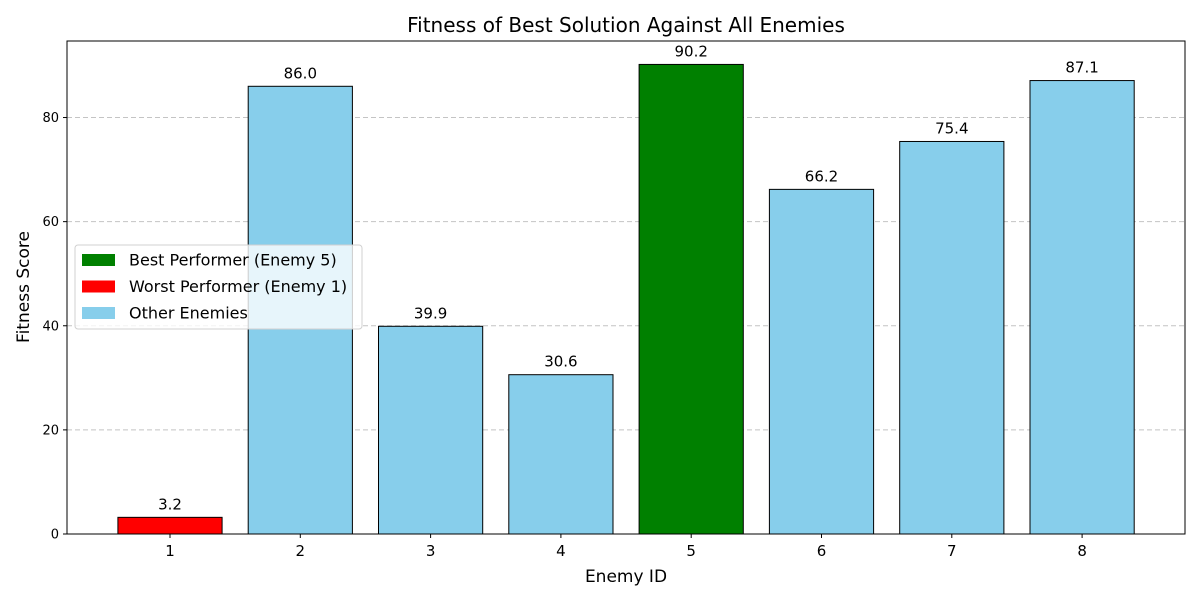 The width and height of the screenshot is (1200, 600). What do you see at coordinates (952, 551) in the screenshot?
I see `x-tick-label: 7` at bounding box center [952, 551].